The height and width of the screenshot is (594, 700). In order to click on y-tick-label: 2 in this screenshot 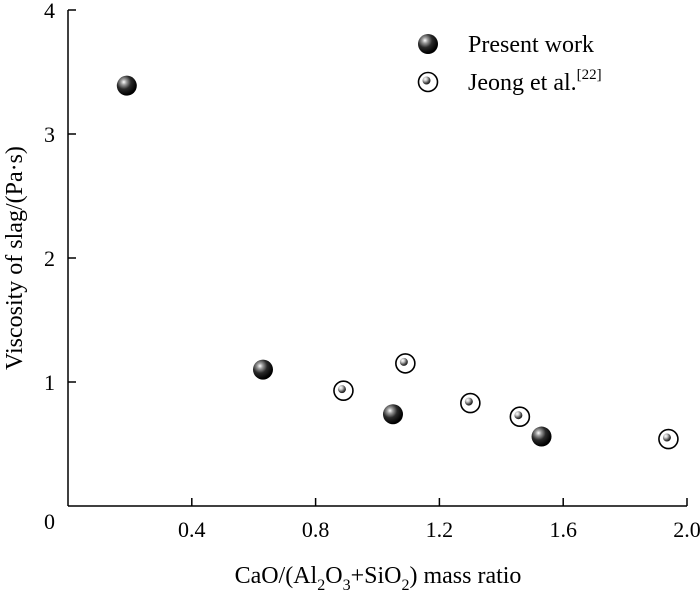, I will do `click(49, 258)`.